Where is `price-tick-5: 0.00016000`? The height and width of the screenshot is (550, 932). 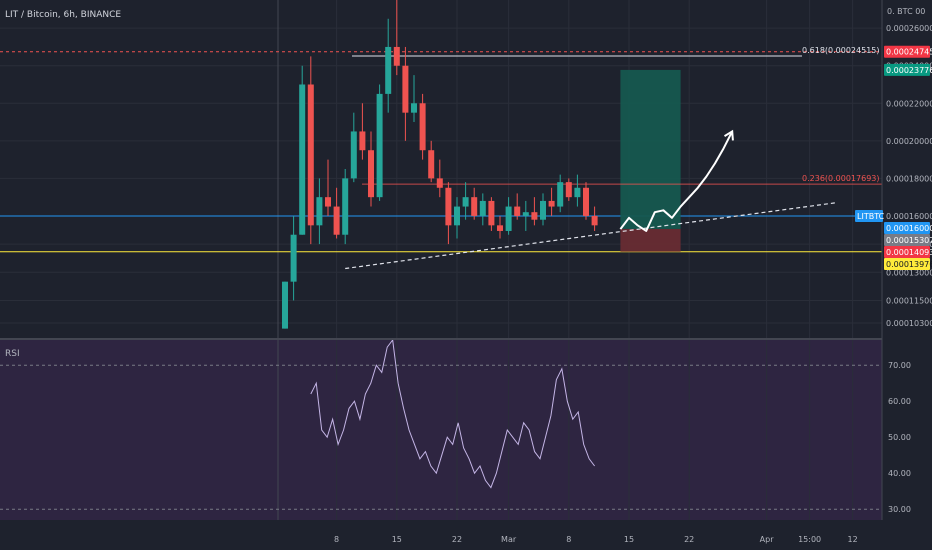 price-tick-5: 0.00016000 is located at coordinates (909, 216).